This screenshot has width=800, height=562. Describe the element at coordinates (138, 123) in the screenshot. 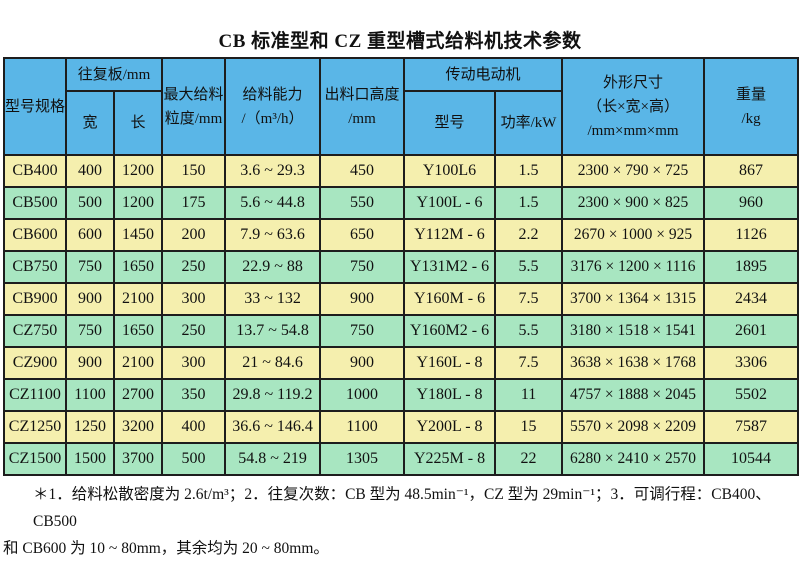

I see `header-plate-length: 长` at that location.